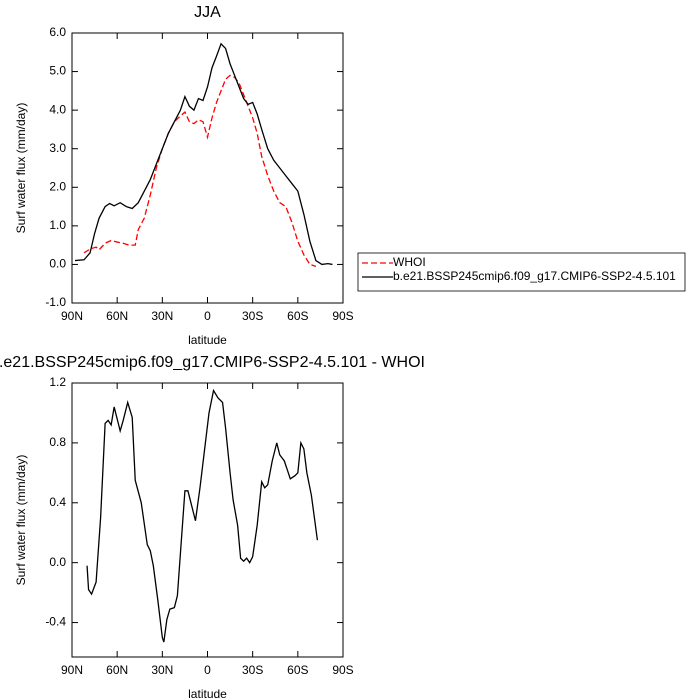 Image resolution: width=700 pixels, height=700 pixels. I want to click on y-tick-label: 5.0, so click(57, 71).